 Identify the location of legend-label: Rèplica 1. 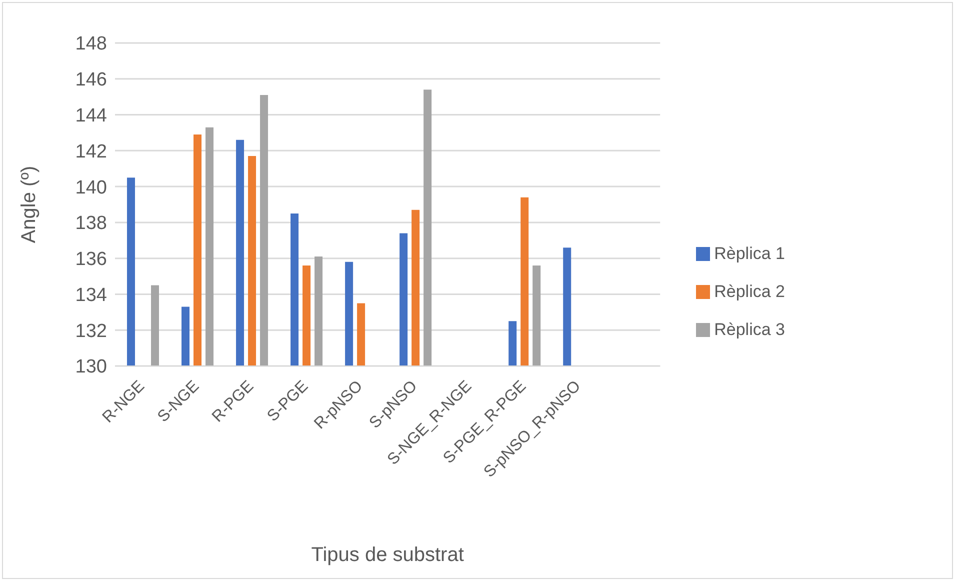
(749, 253).